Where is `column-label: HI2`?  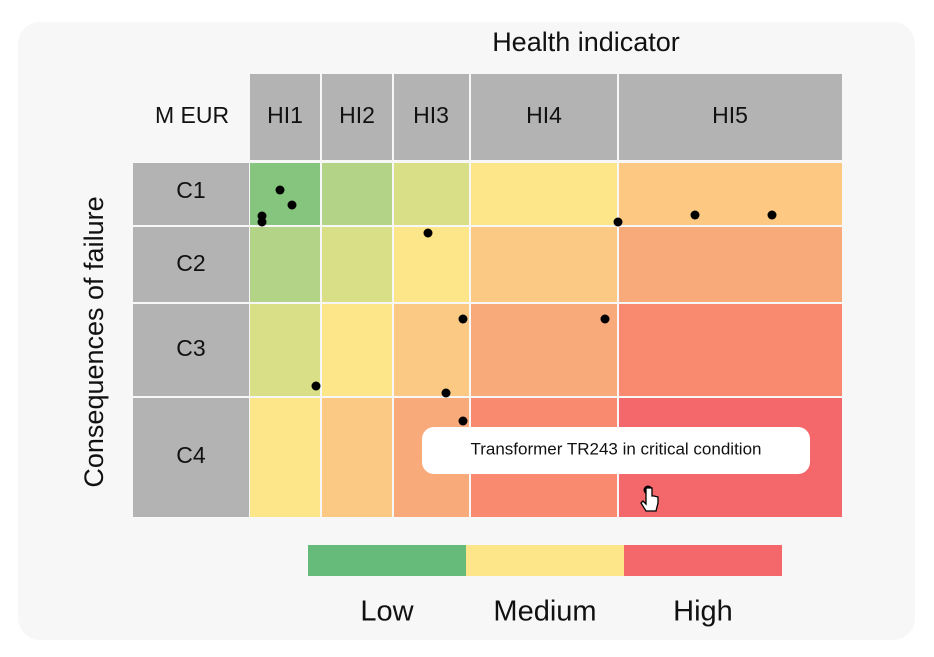 column-label: HI2 is located at coordinates (357, 115).